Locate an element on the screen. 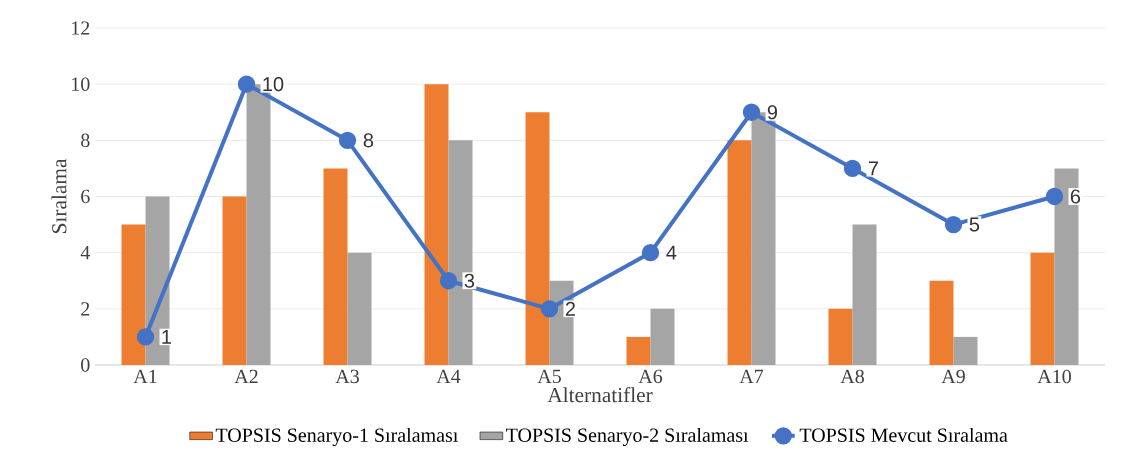 Image resolution: width=1121 pixels, height=474 pixels. x-tick-label: A7 is located at coordinates (751, 376).